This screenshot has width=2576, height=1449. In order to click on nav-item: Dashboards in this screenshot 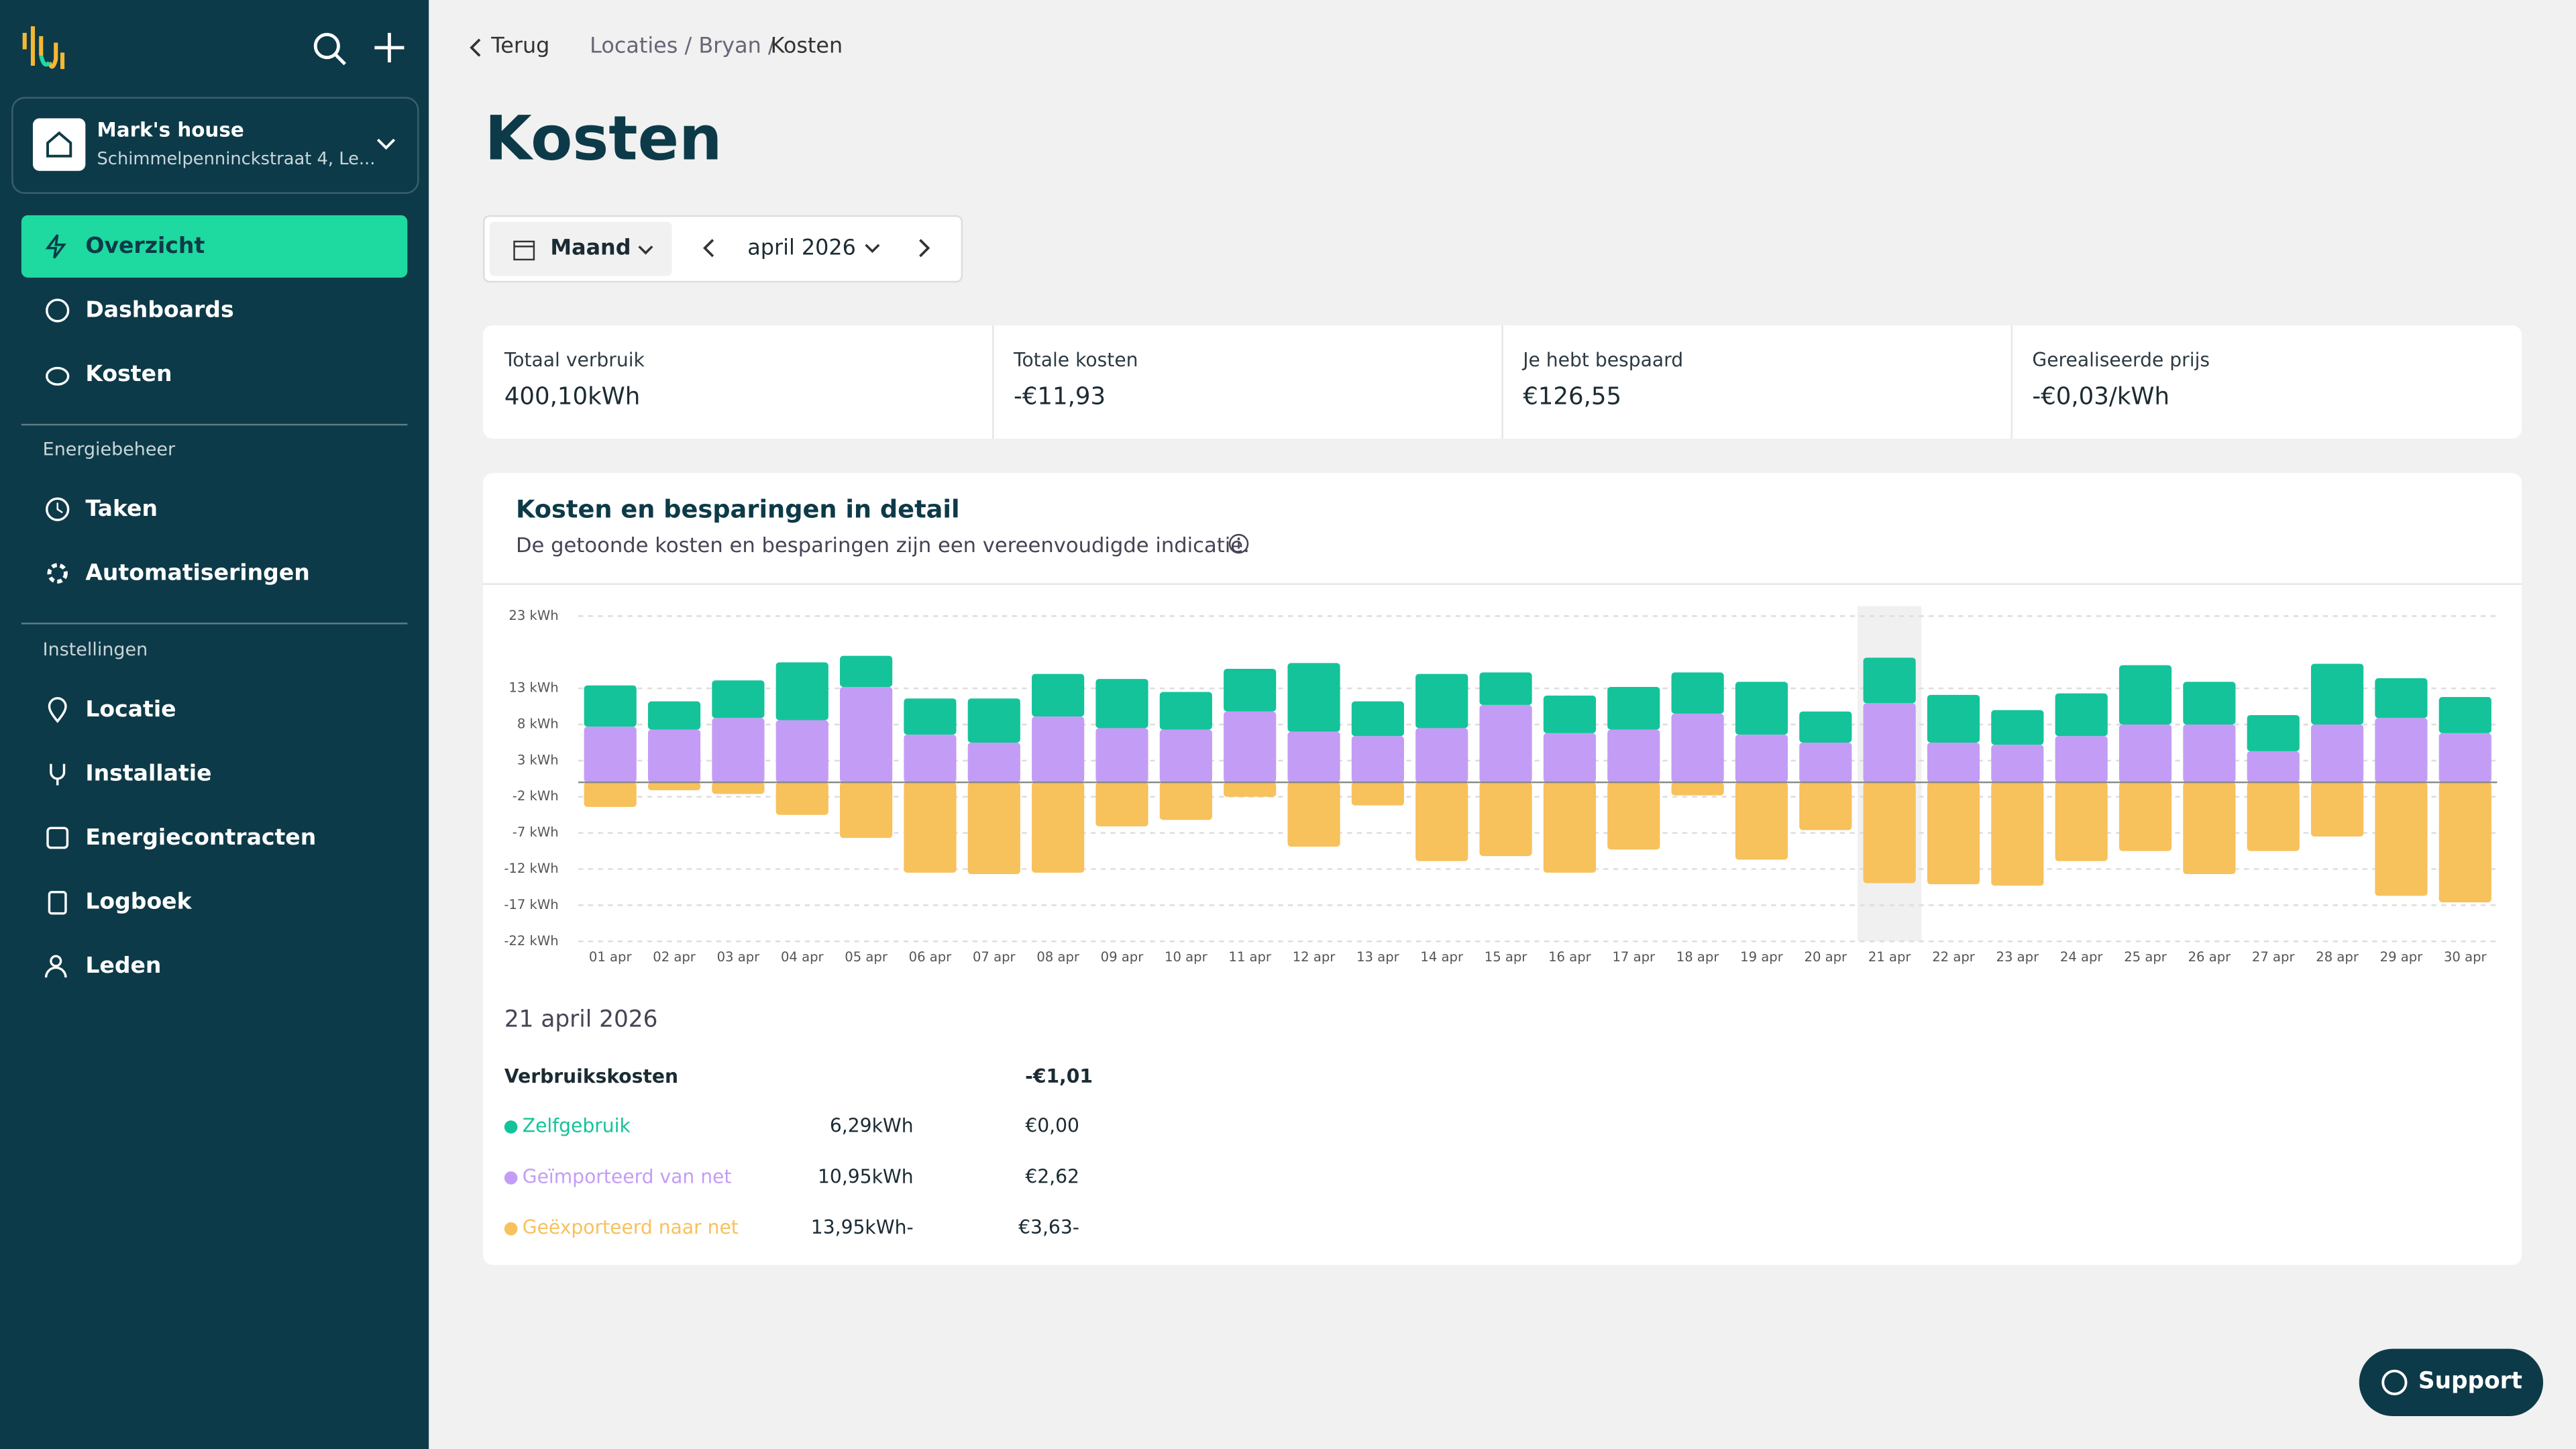, I will do `click(214, 310)`.